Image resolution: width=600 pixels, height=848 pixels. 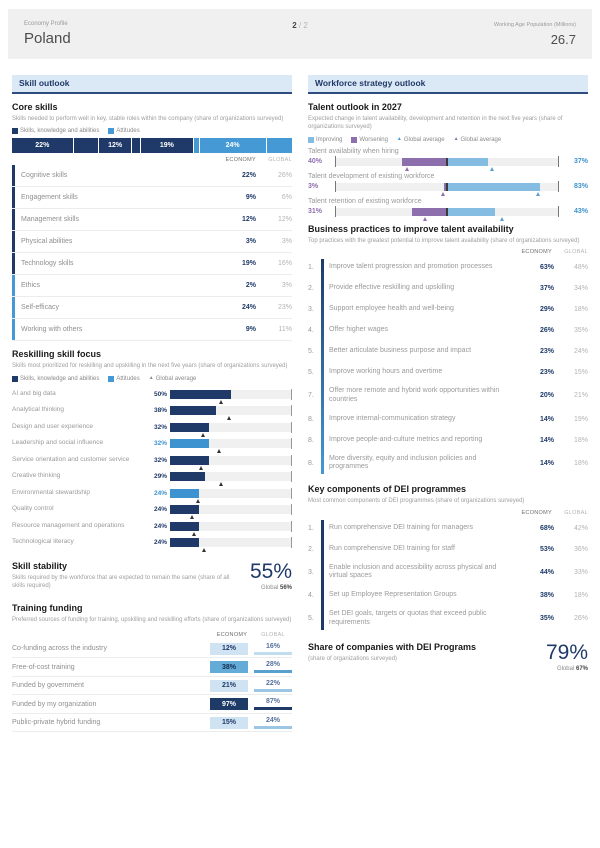 I want to click on funding-label: Funded by my organization, so click(x=54, y=704).